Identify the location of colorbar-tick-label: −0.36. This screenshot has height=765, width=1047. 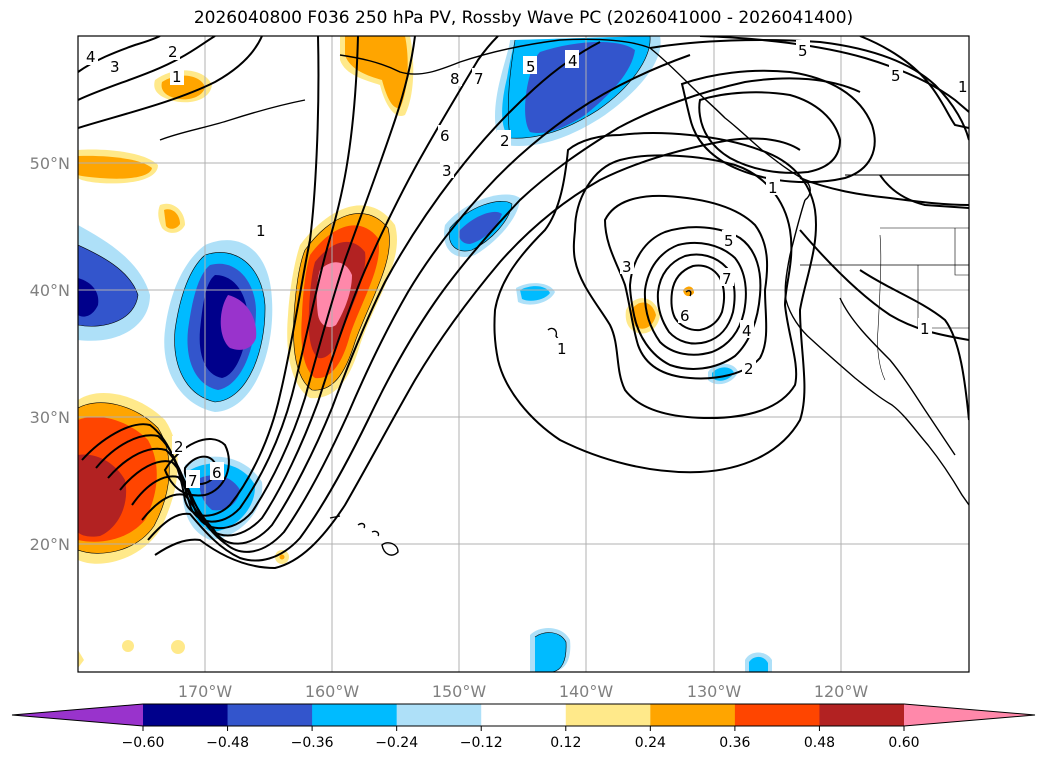
(312, 743).